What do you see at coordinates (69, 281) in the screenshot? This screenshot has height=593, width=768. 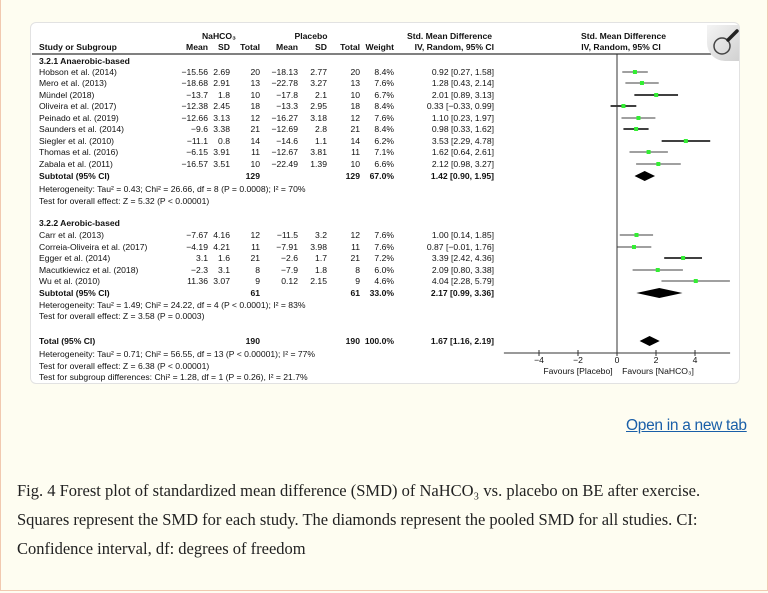 I see `study-name: Wu et al. (2010)` at bounding box center [69, 281].